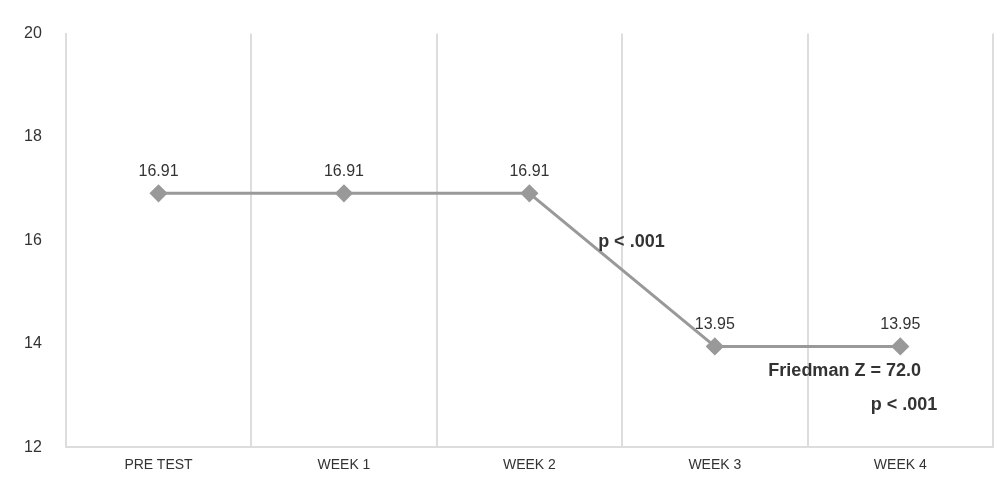 This screenshot has height=484, width=1003. Describe the element at coordinates (33, 446) in the screenshot. I see `y-tick-label: 12` at that location.